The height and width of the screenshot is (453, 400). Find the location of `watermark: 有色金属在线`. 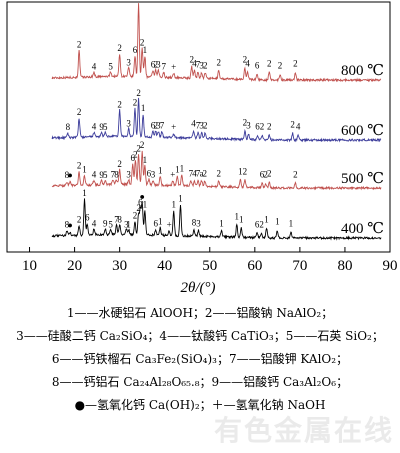

watermark: 有色金属在线 is located at coordinates (303, 430).